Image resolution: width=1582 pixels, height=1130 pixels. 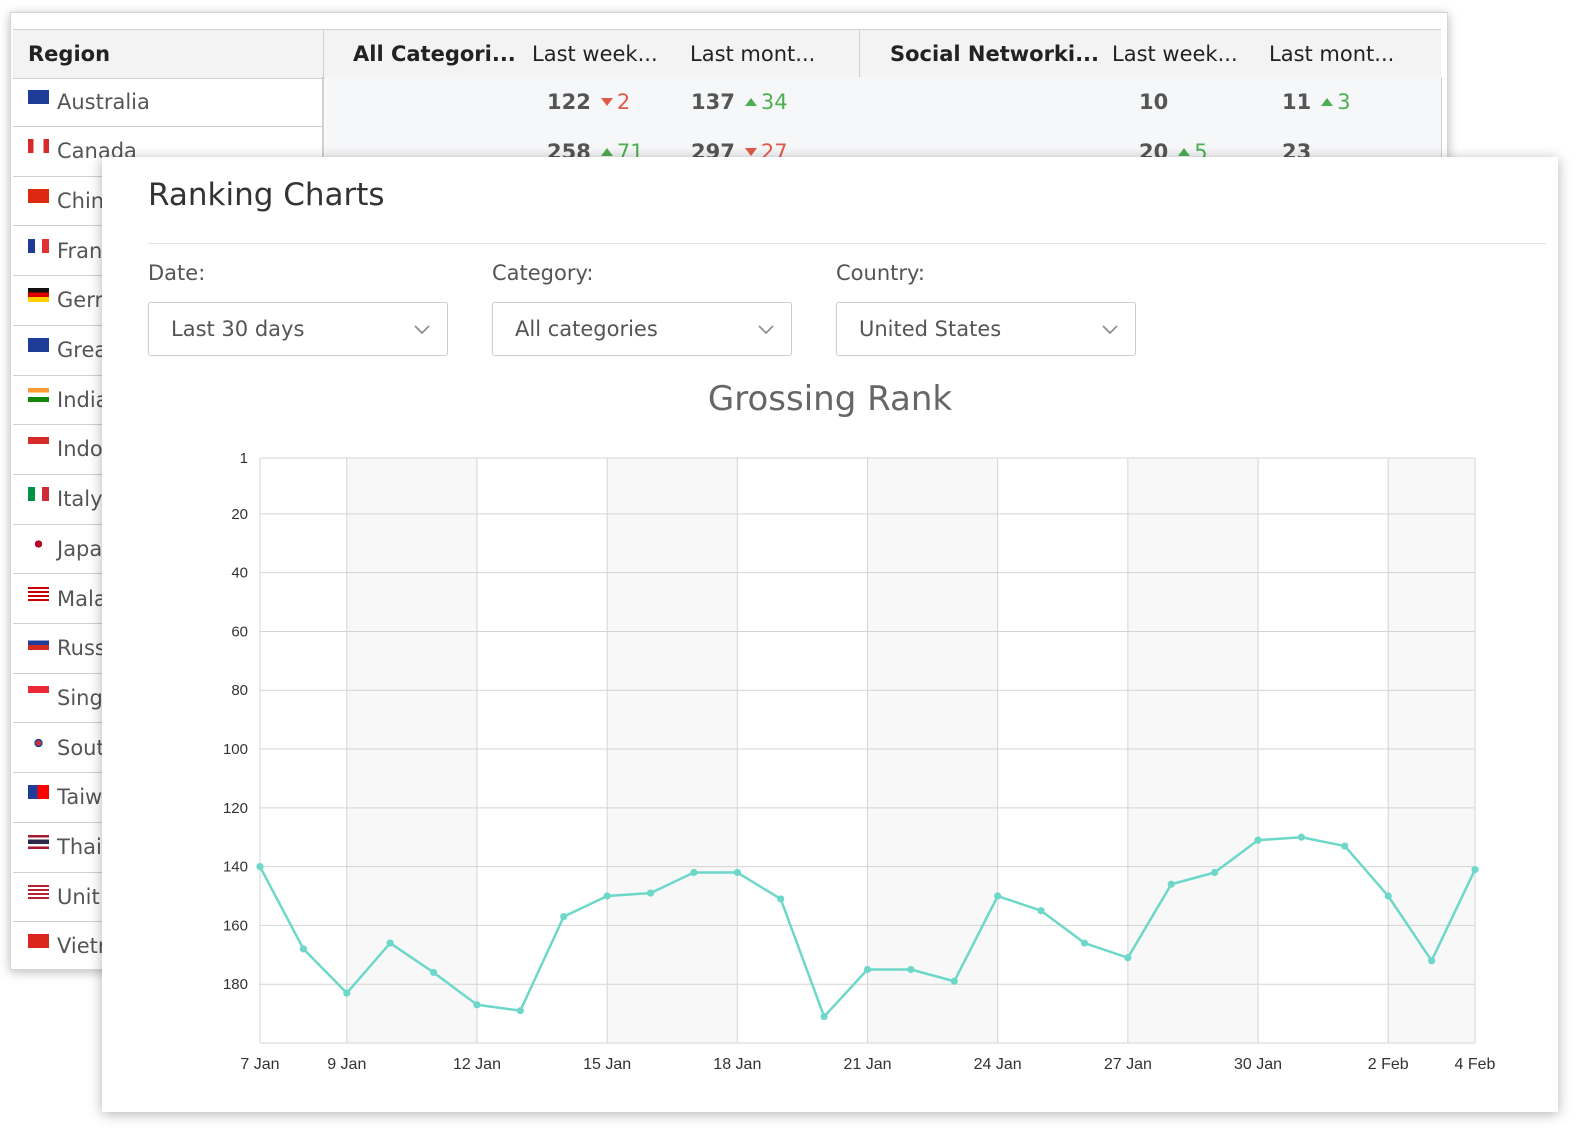 I want to click on change-value: 3, so click(x=1336, y=102).